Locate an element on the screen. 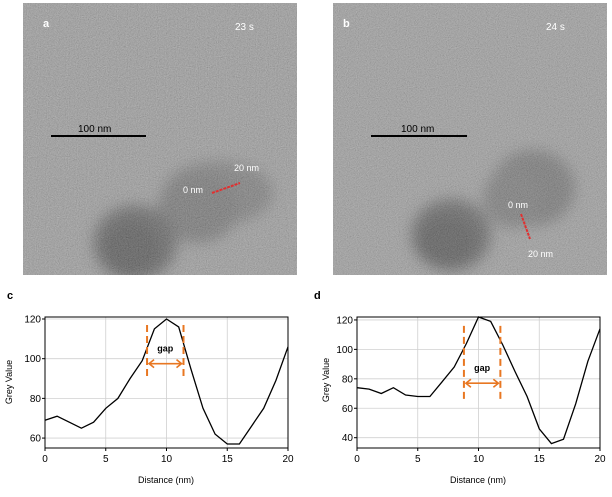  panel-letter: a is located at coordinates (46, 24).